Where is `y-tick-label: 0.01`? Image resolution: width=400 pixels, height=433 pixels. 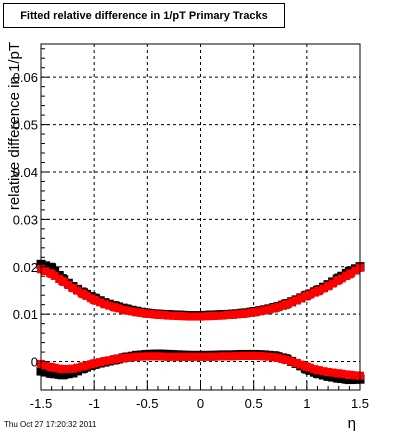 y-tick-label: 0.01 is located at coordinates (25, 314).